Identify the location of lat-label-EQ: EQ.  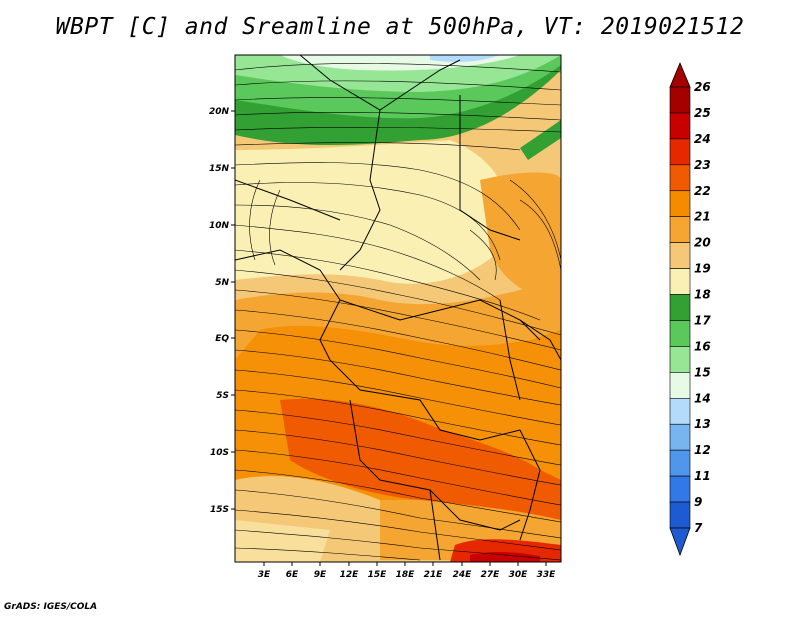
(222, 339).